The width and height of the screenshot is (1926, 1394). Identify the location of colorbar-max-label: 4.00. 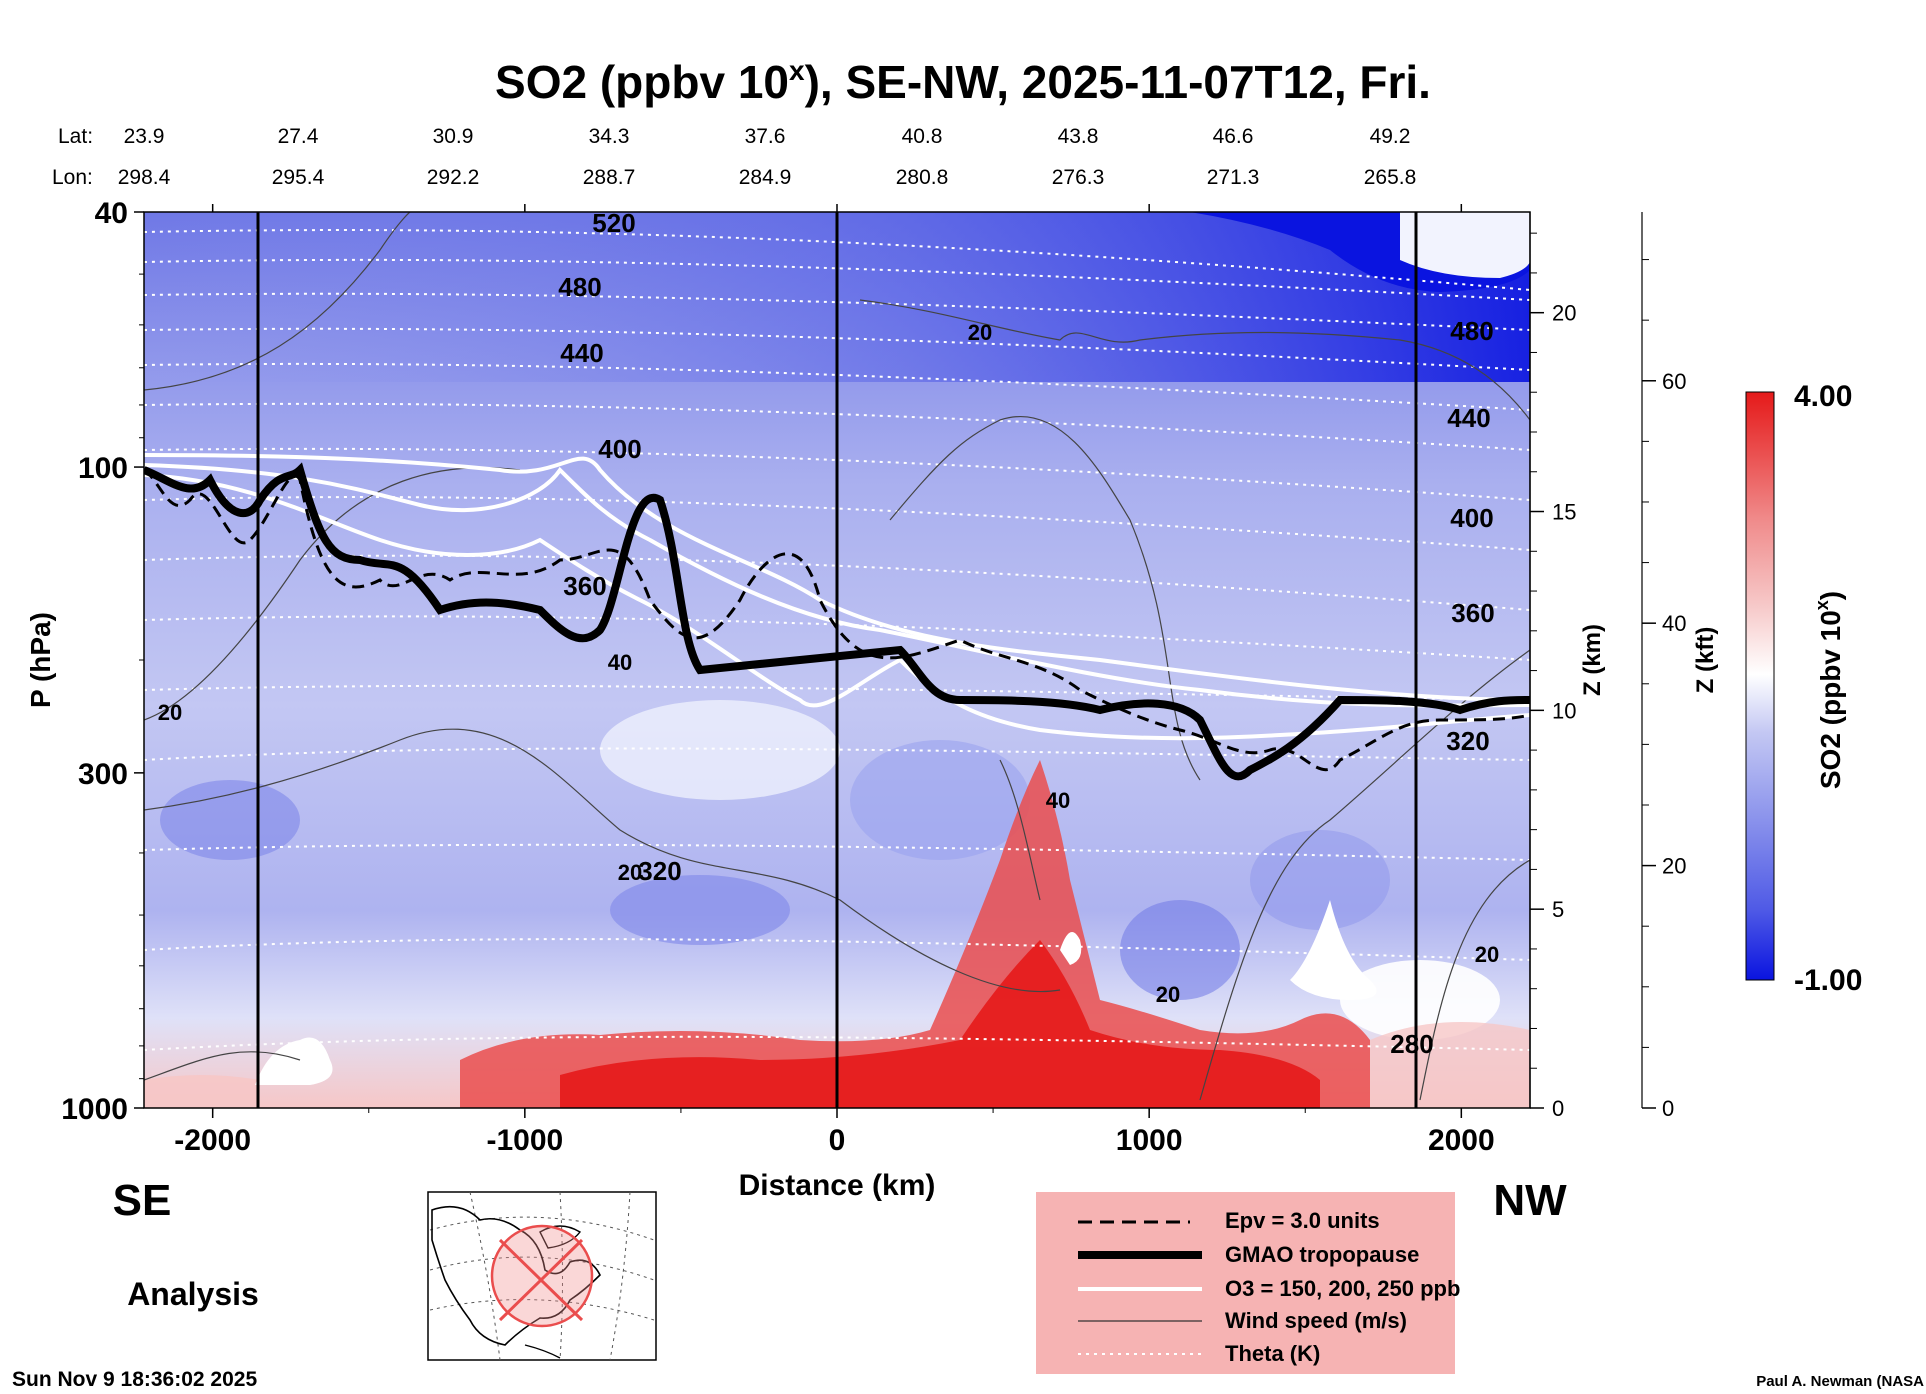
(1823, 396).